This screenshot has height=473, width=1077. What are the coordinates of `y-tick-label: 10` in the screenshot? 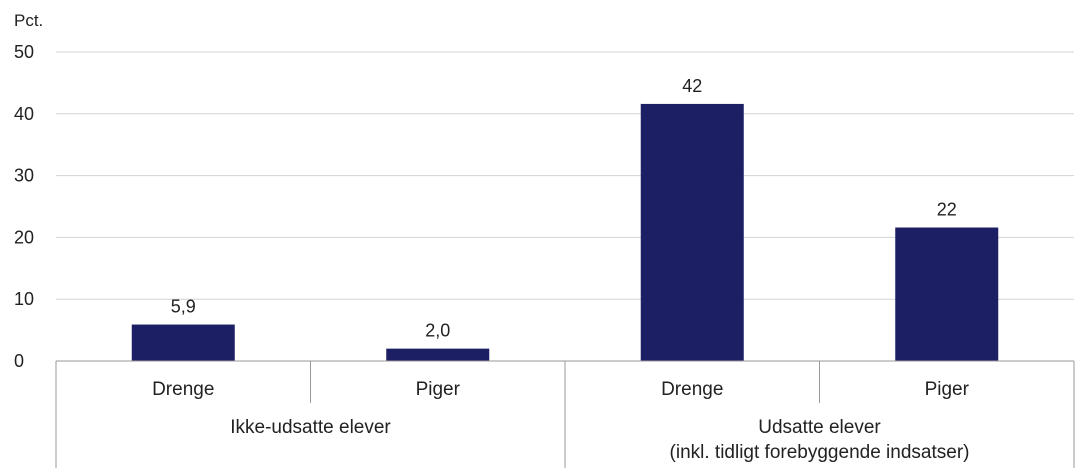 It's located at (24, 299).